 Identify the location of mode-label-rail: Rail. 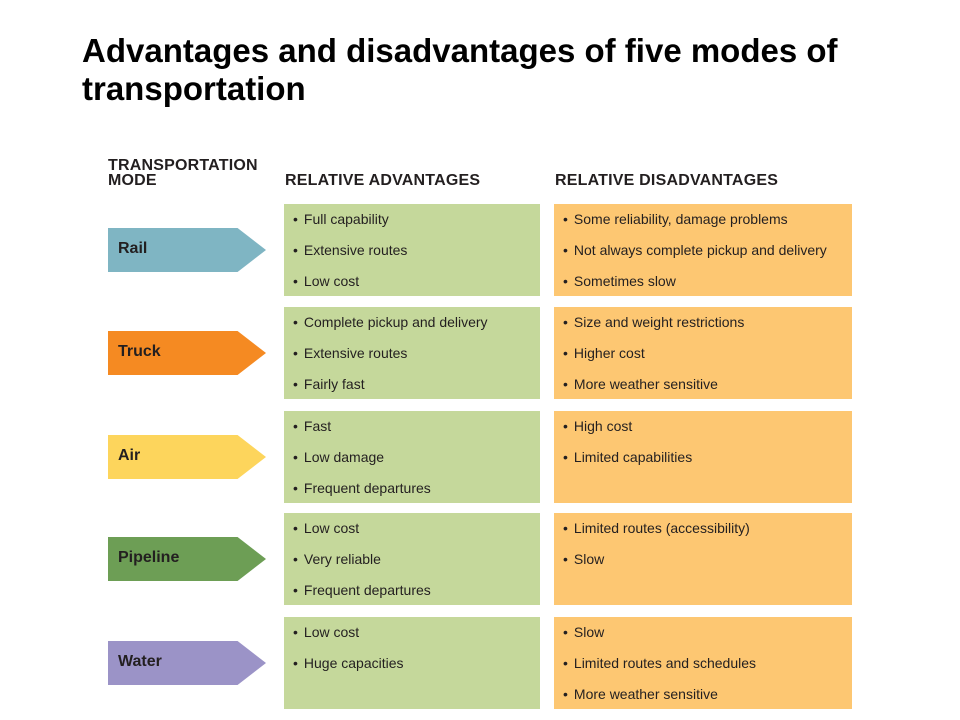
(133, 248).